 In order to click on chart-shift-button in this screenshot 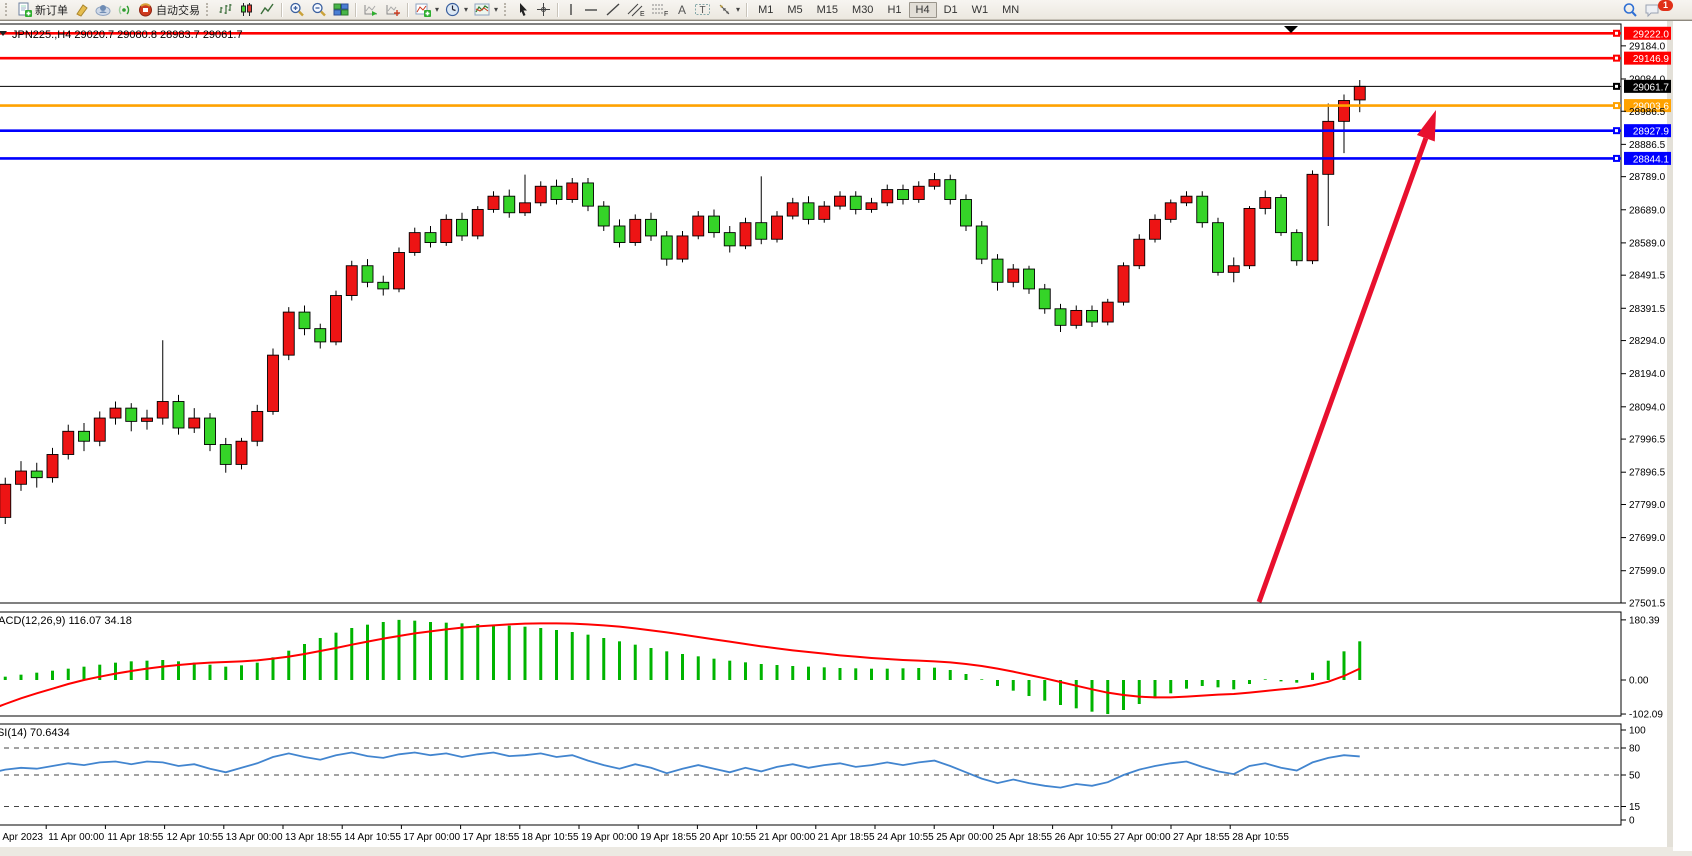, I will do `click(393, 9)`.